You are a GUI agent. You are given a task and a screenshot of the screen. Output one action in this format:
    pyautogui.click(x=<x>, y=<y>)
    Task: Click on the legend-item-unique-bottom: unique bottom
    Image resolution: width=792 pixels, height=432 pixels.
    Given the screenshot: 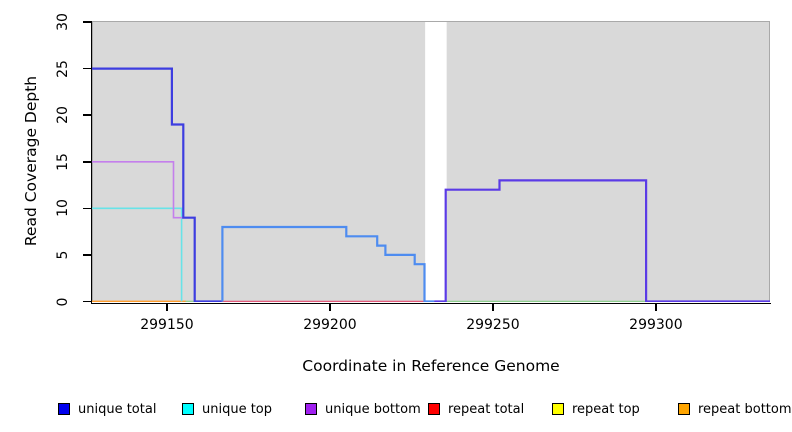 What is the action you would take?
    pyautogui.click(x=363, y=409)
    